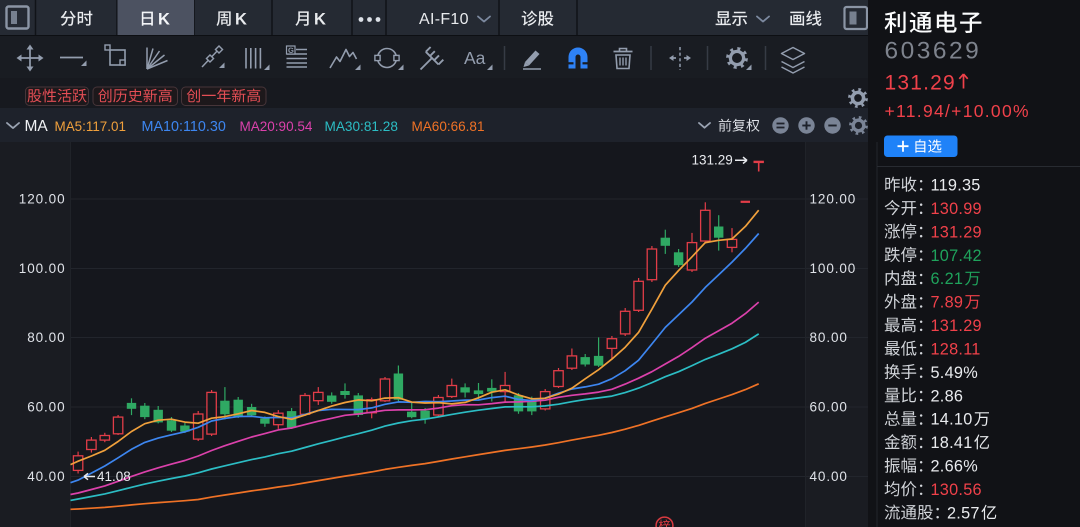 The width and height of the screenshot is (1080, 527). What do you see at coordinates (184, 127) in the screenshot?
I see `svg-text: MA10:110.30` at bounding box center [184, 127].